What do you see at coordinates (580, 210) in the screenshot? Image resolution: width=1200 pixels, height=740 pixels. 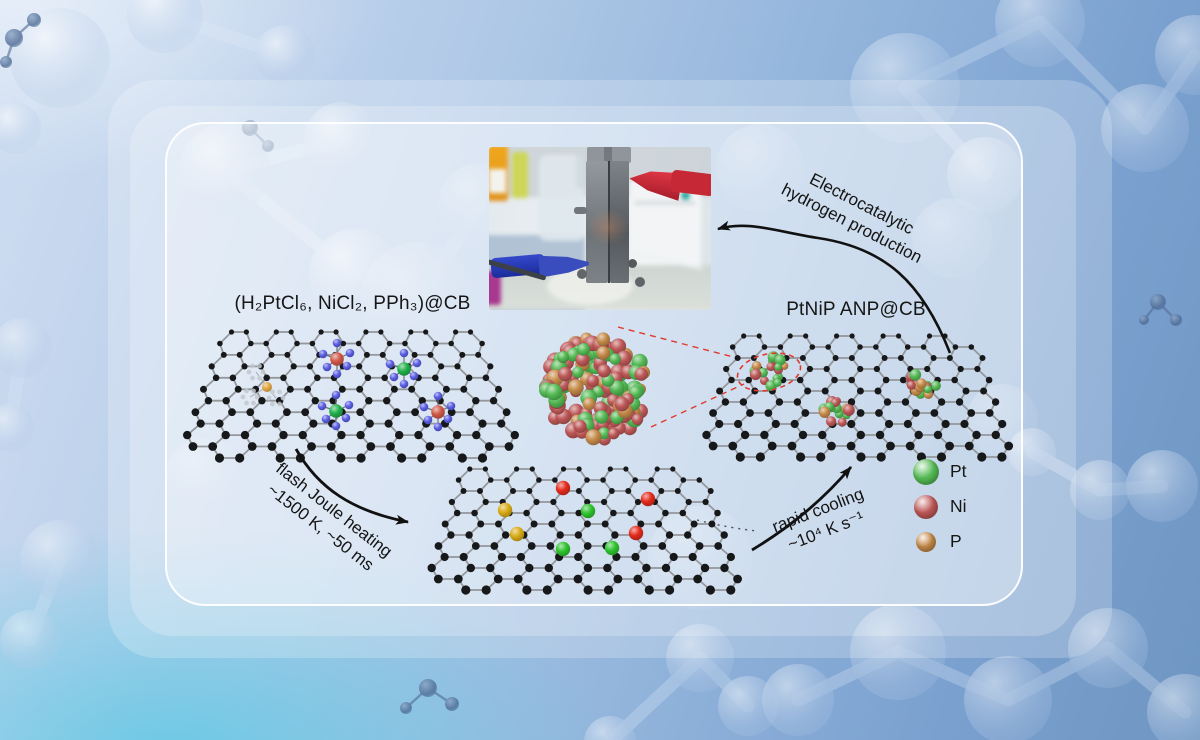 I see `cell-port` at bounding box center [580, 210].